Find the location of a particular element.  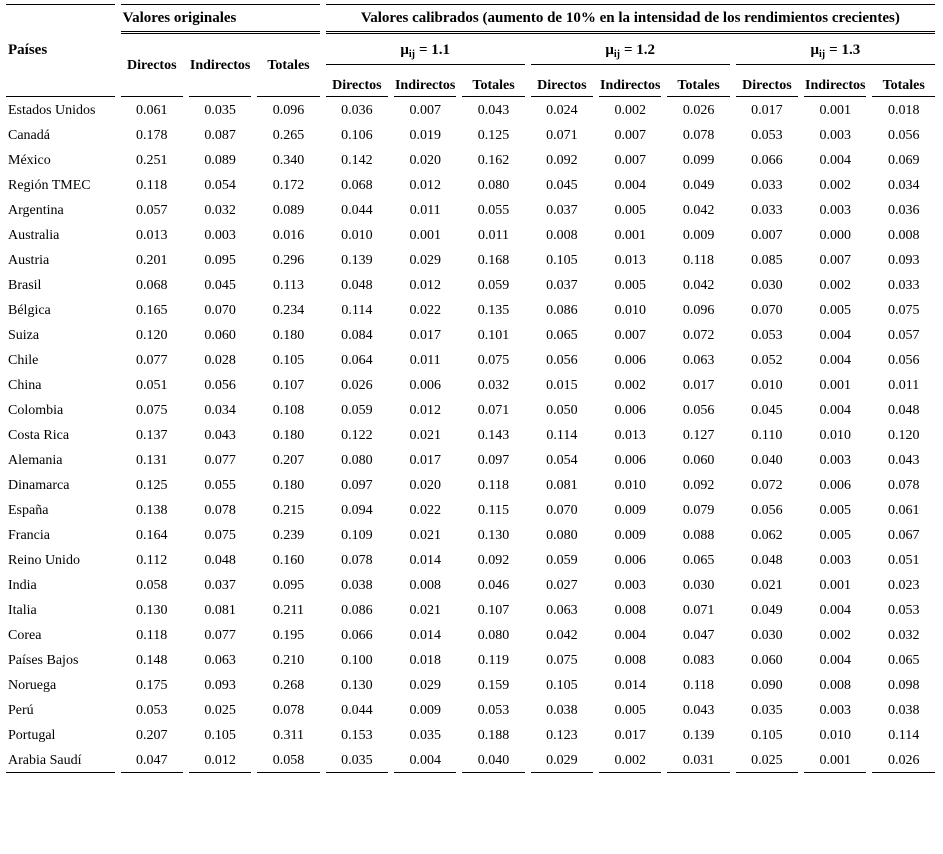

value-cell: 0.268 is located at coordinates (288, 685).